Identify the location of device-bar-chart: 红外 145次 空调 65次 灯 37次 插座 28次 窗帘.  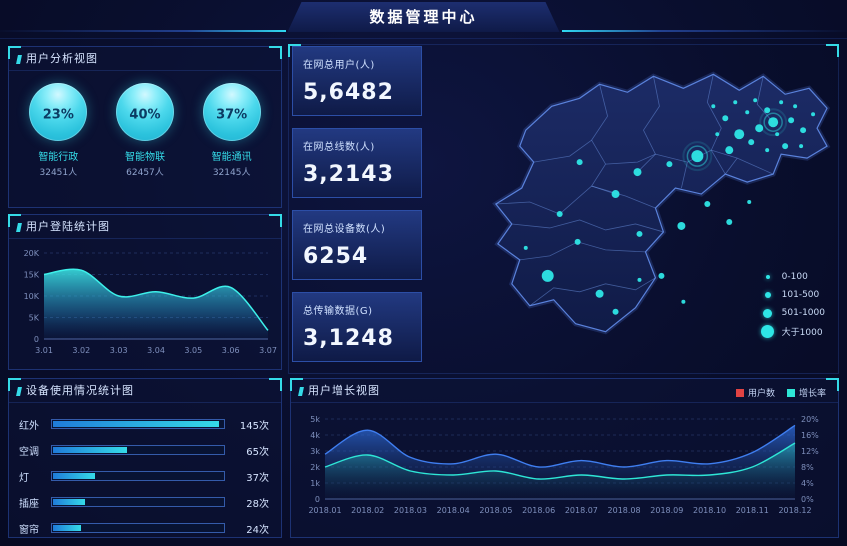
(145, 472).